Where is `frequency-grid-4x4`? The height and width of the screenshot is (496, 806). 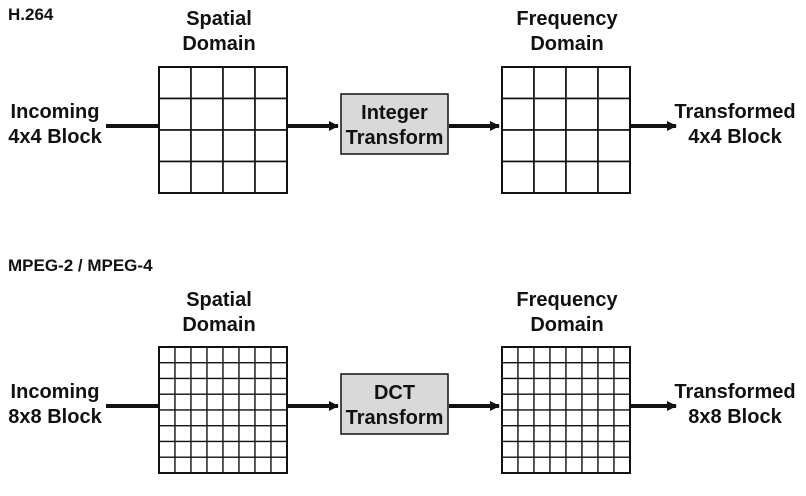
frequency-grid-4x4 is located at coordinates (566, 130).